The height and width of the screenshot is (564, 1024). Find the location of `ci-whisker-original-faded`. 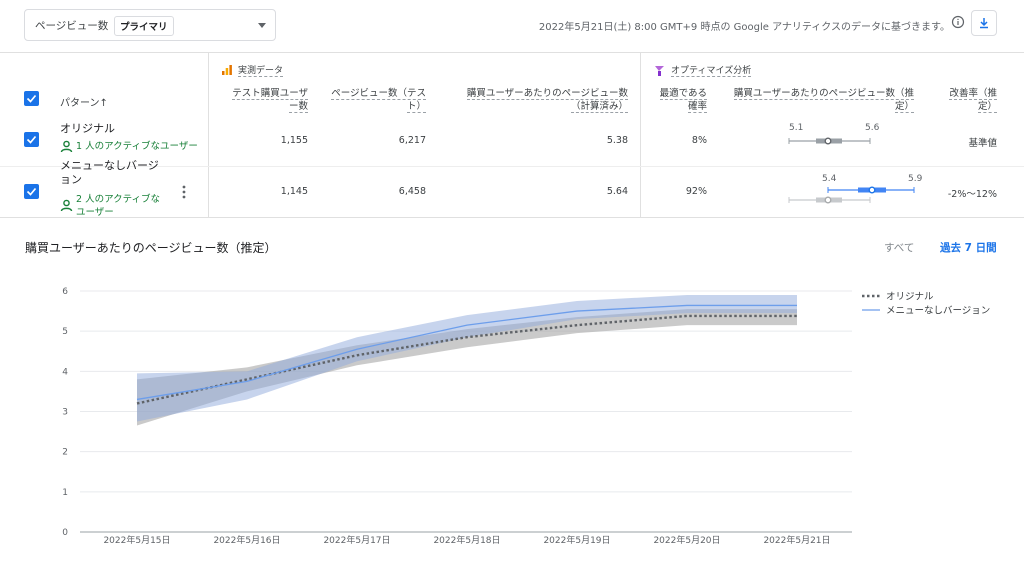

ci-whisker-original-faded is located at coordinates (829, 200).